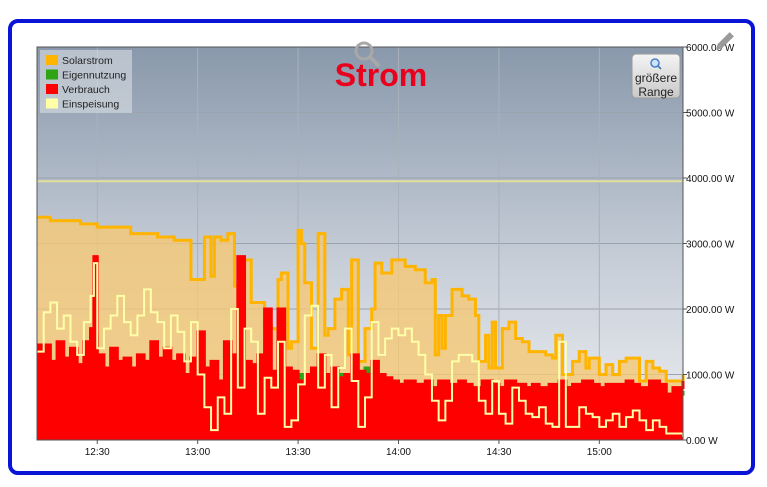  What do you see at coordinates (298, 452) in the screenshot?
I see `x-tick-label: 13:30` at bounding box center [298, 452].